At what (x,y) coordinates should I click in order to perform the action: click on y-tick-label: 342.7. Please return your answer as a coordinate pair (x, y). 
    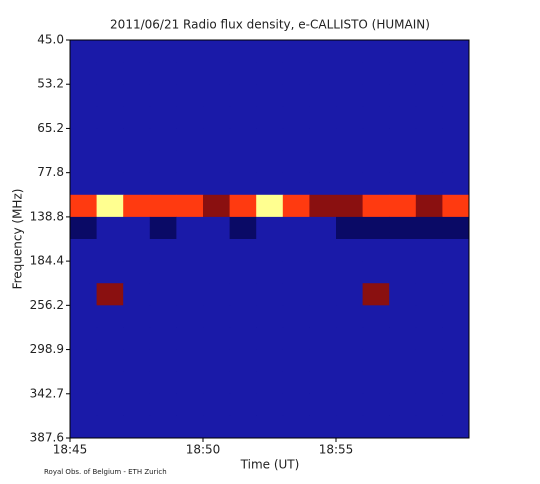
    Looking at the image, I should click on (47, 393).